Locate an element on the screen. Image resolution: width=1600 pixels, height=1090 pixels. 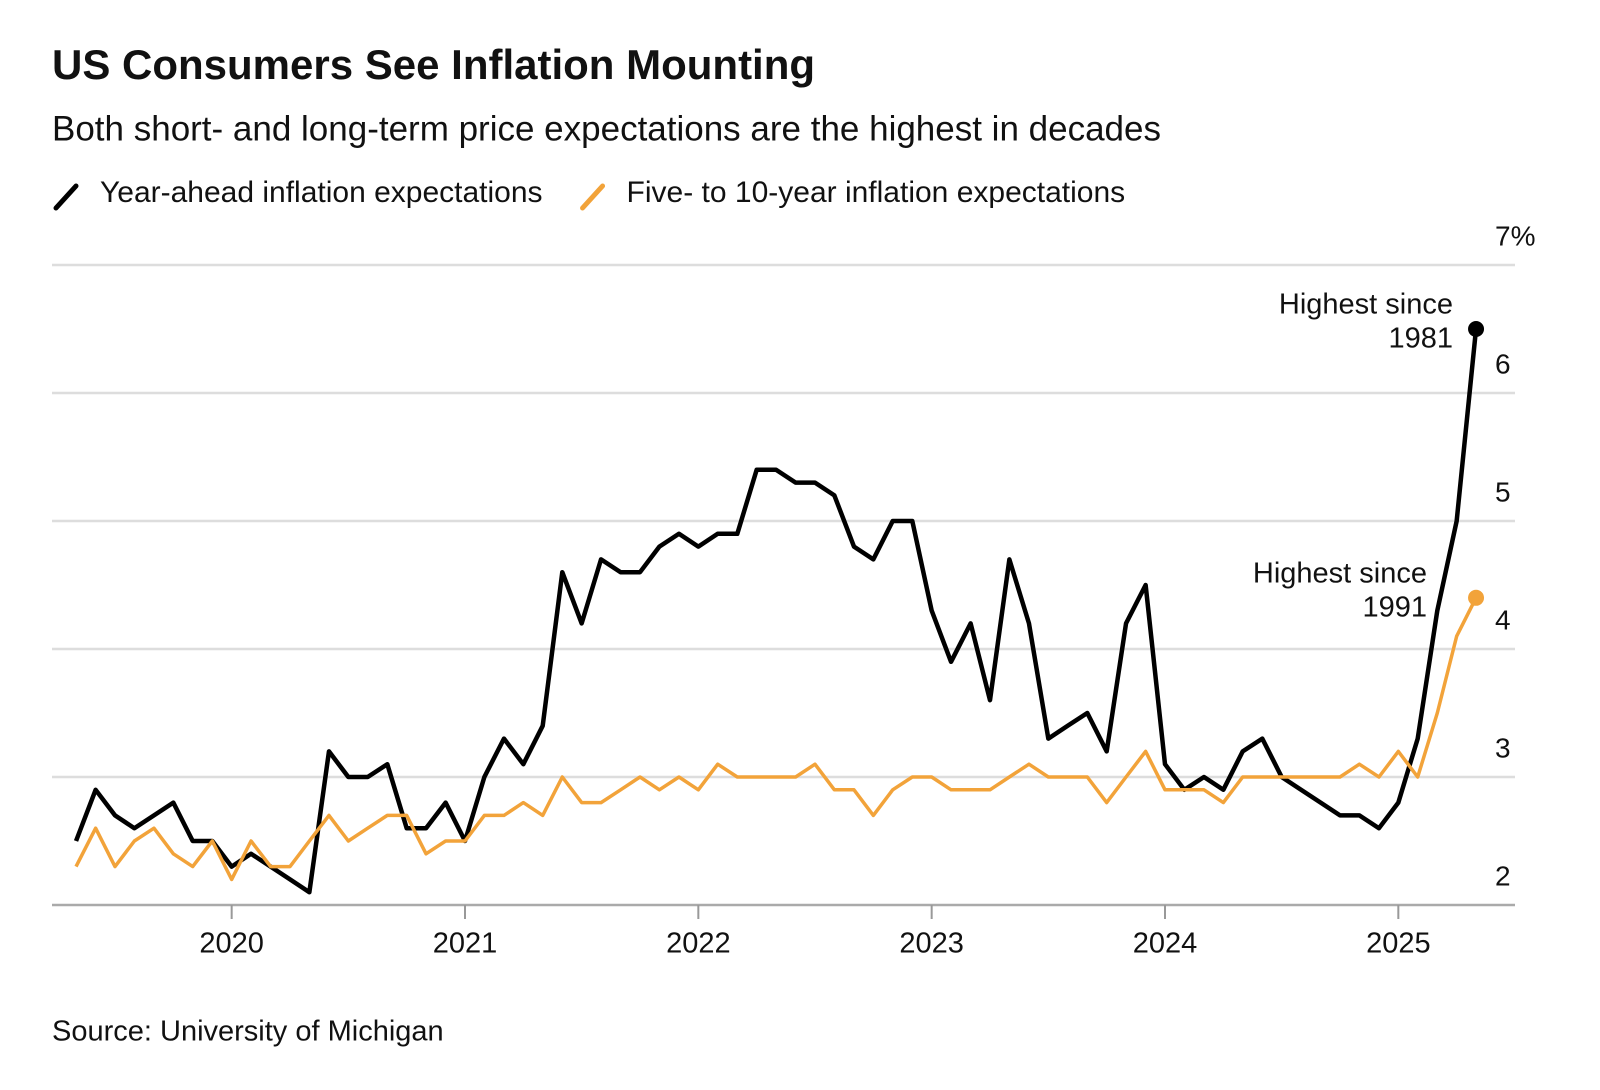
y-tick-label: 3 is located at coordinates (1503, 747).